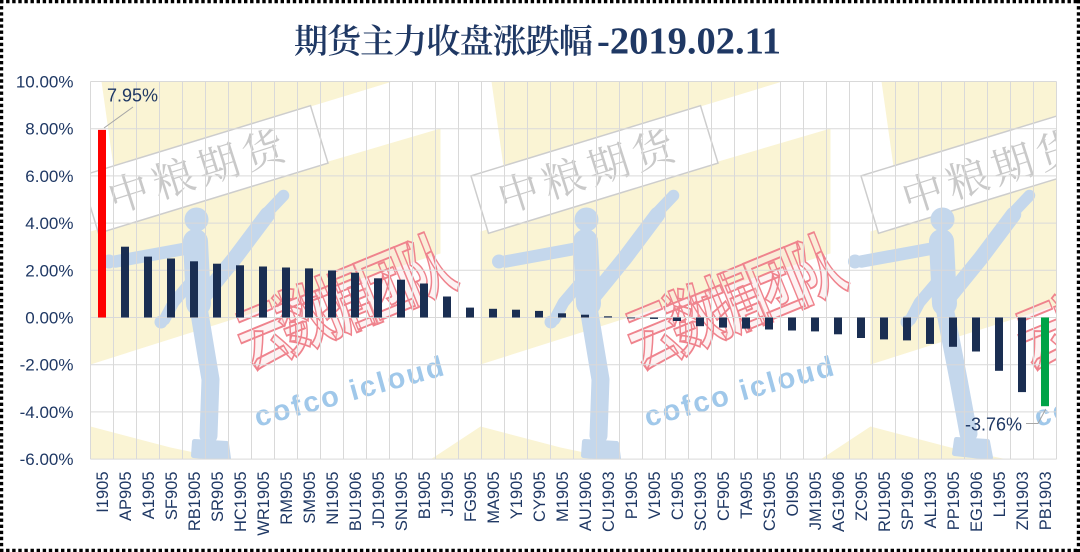  What do you see at coordinates (47, 459) in the screenshot?
I see `svg-text: -6.00%` at bounding box center [47, 459].